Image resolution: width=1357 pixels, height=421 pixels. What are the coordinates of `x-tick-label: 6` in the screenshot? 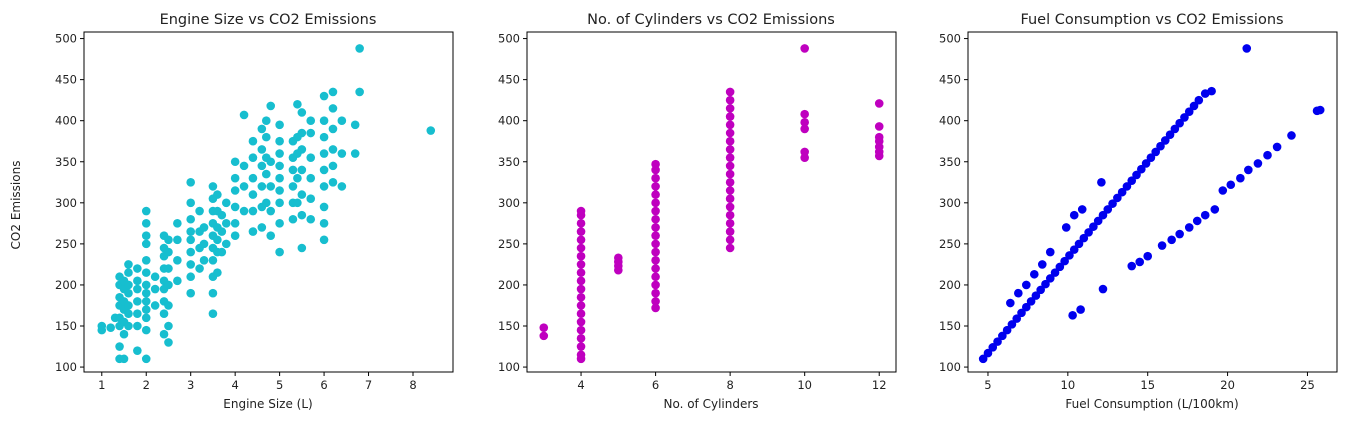 It's located at (323, 385).